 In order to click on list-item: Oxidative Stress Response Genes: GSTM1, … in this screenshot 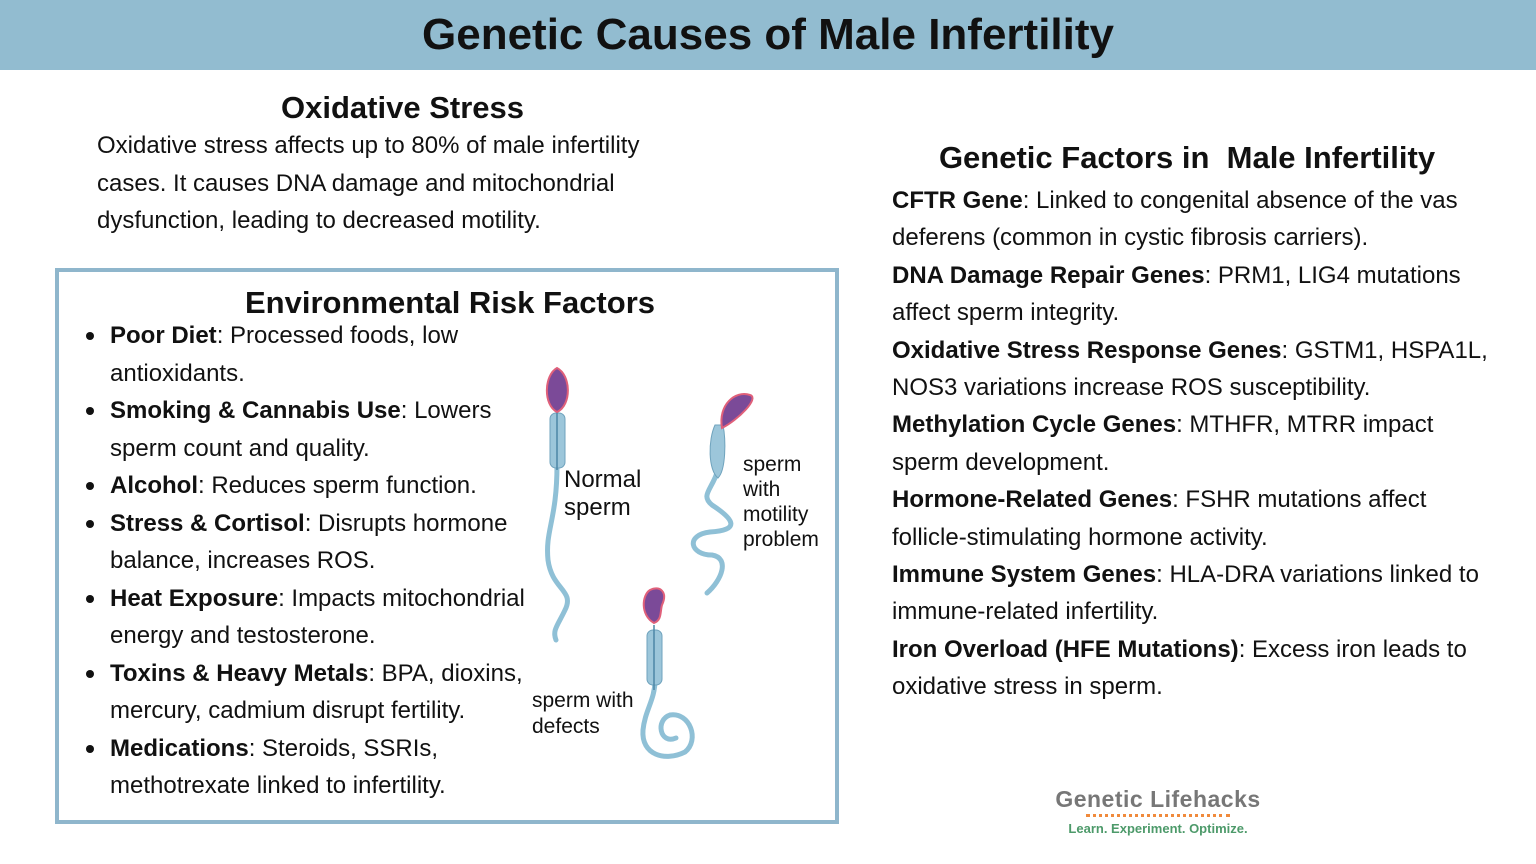, I will do `click(1198, 369)`.